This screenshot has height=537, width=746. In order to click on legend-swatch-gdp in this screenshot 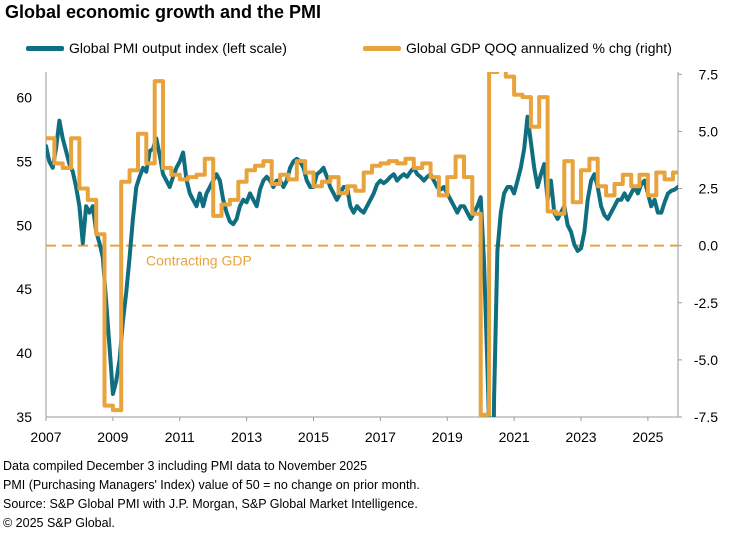, I will do `click(382, 48)`.